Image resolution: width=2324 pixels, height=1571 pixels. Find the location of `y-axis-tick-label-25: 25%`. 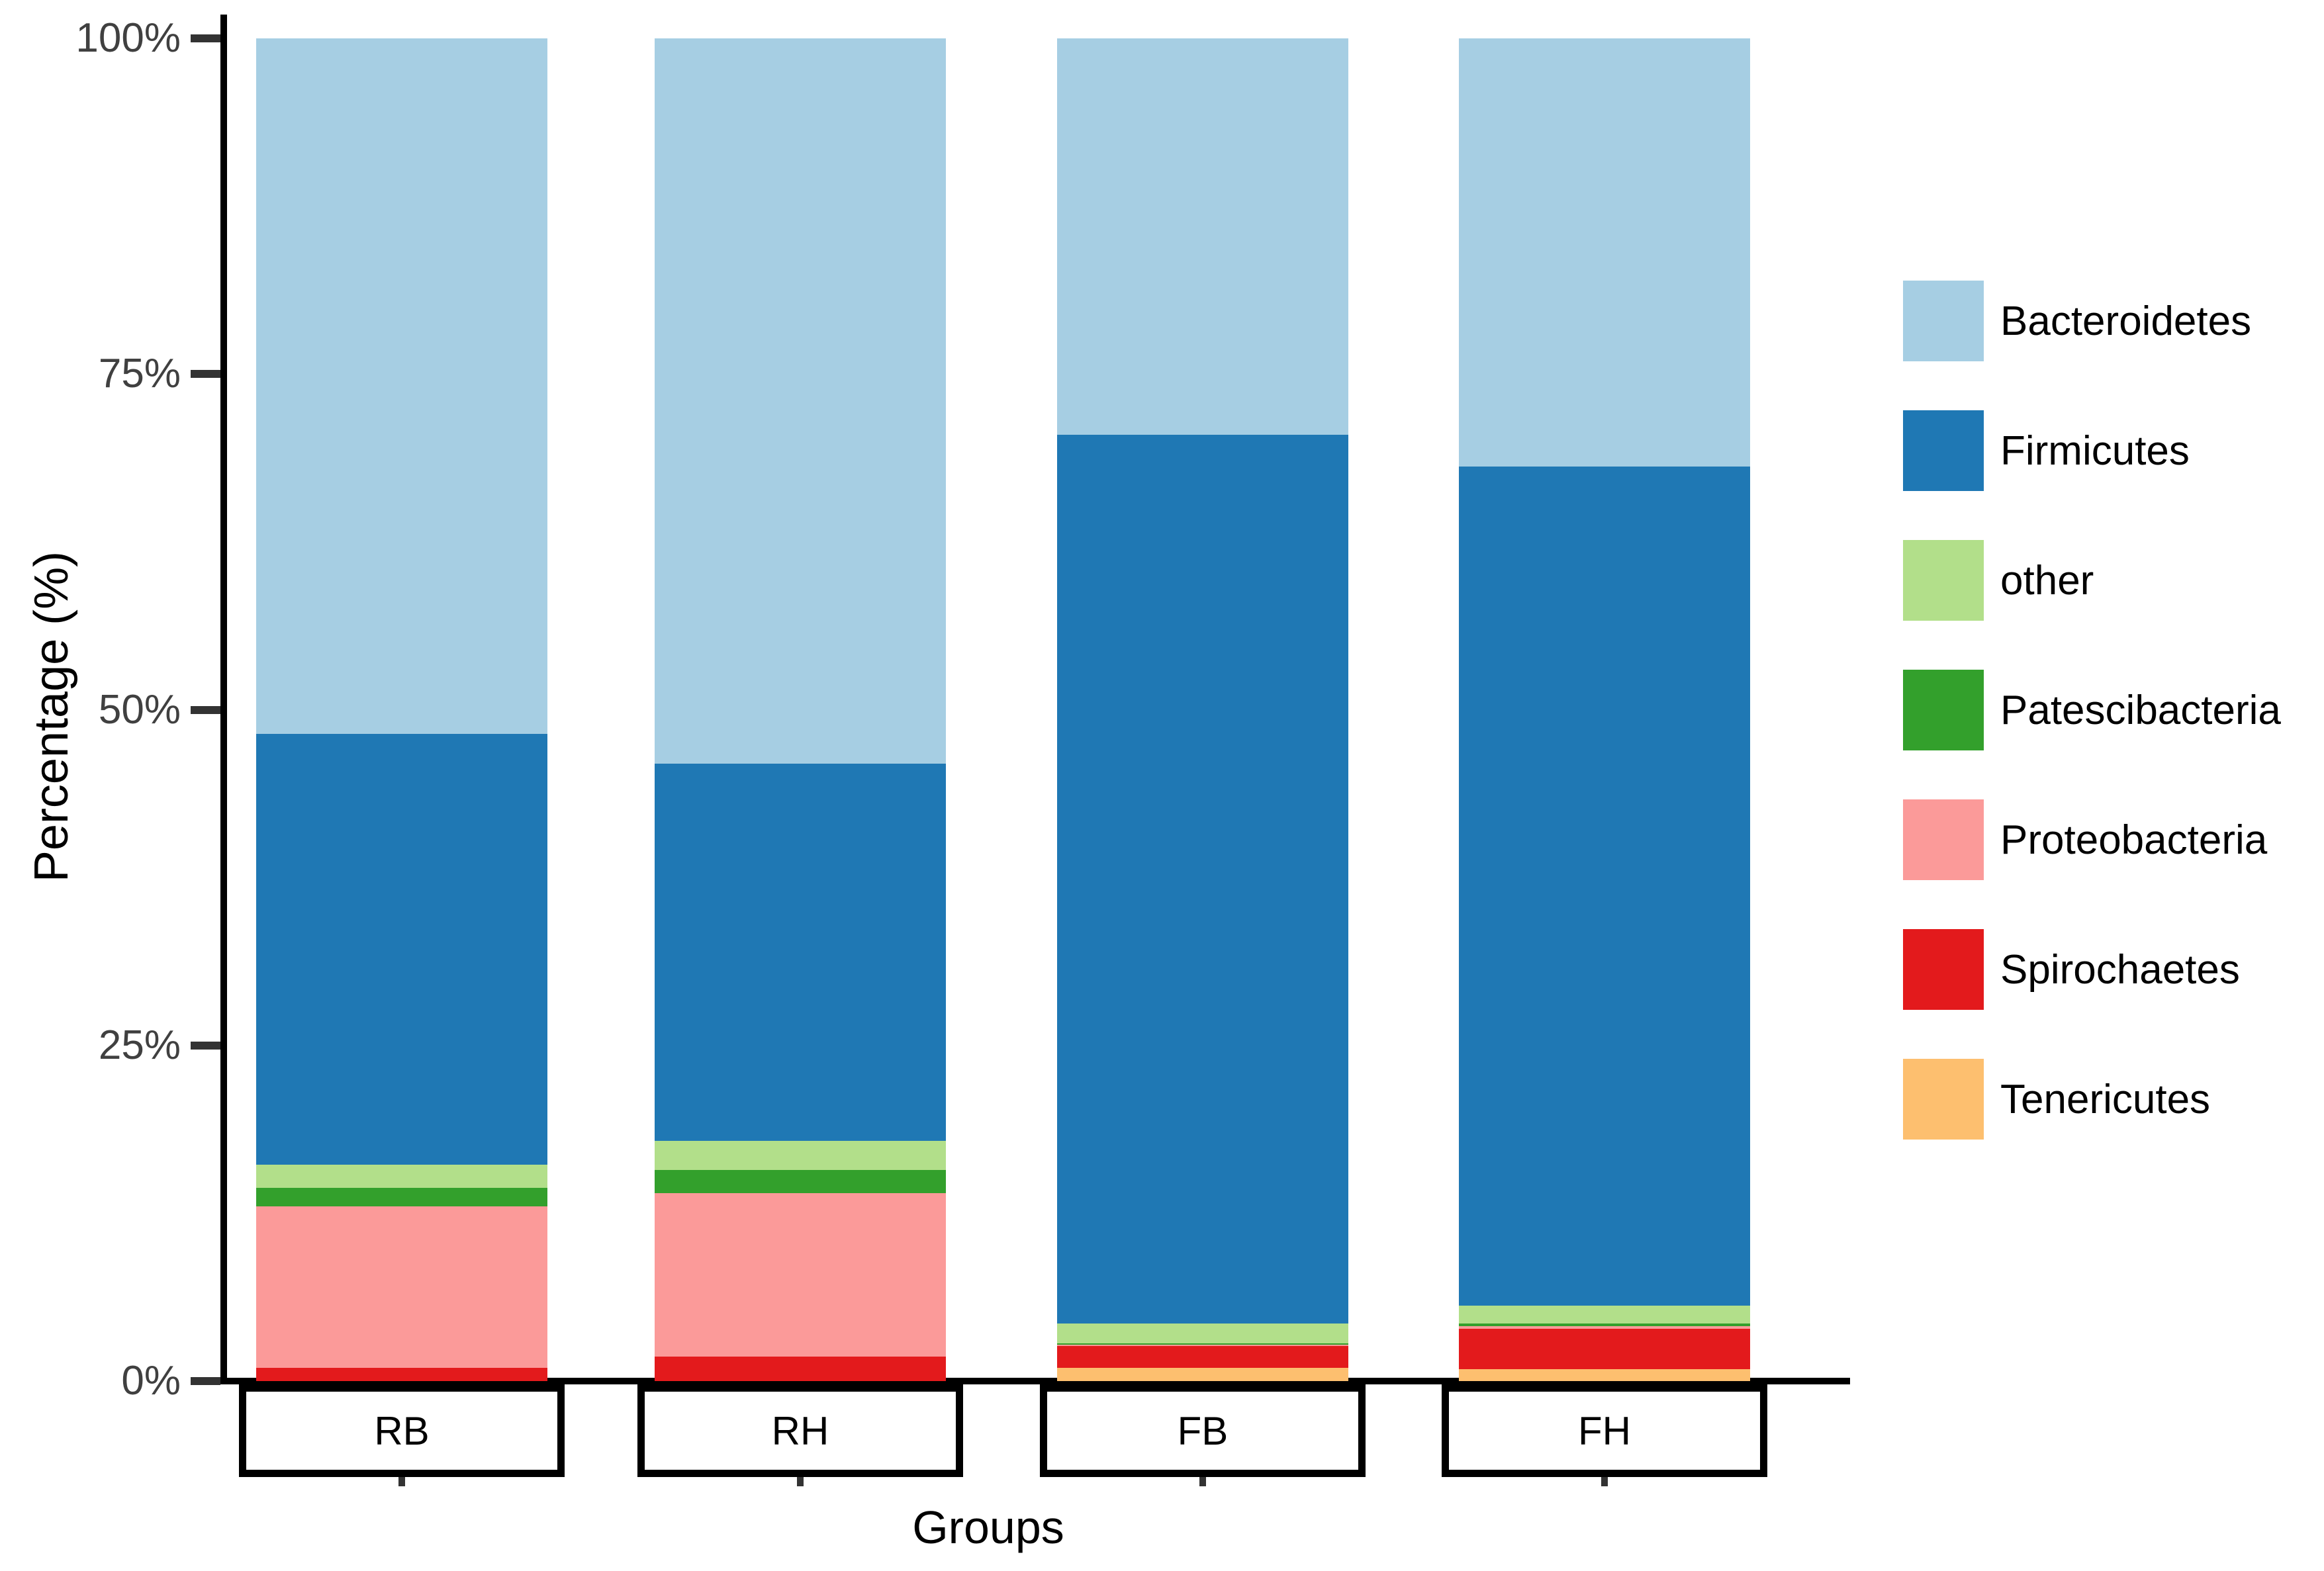

y-axis-tick-label-25: 25% is located at coordinates (139, 1045).